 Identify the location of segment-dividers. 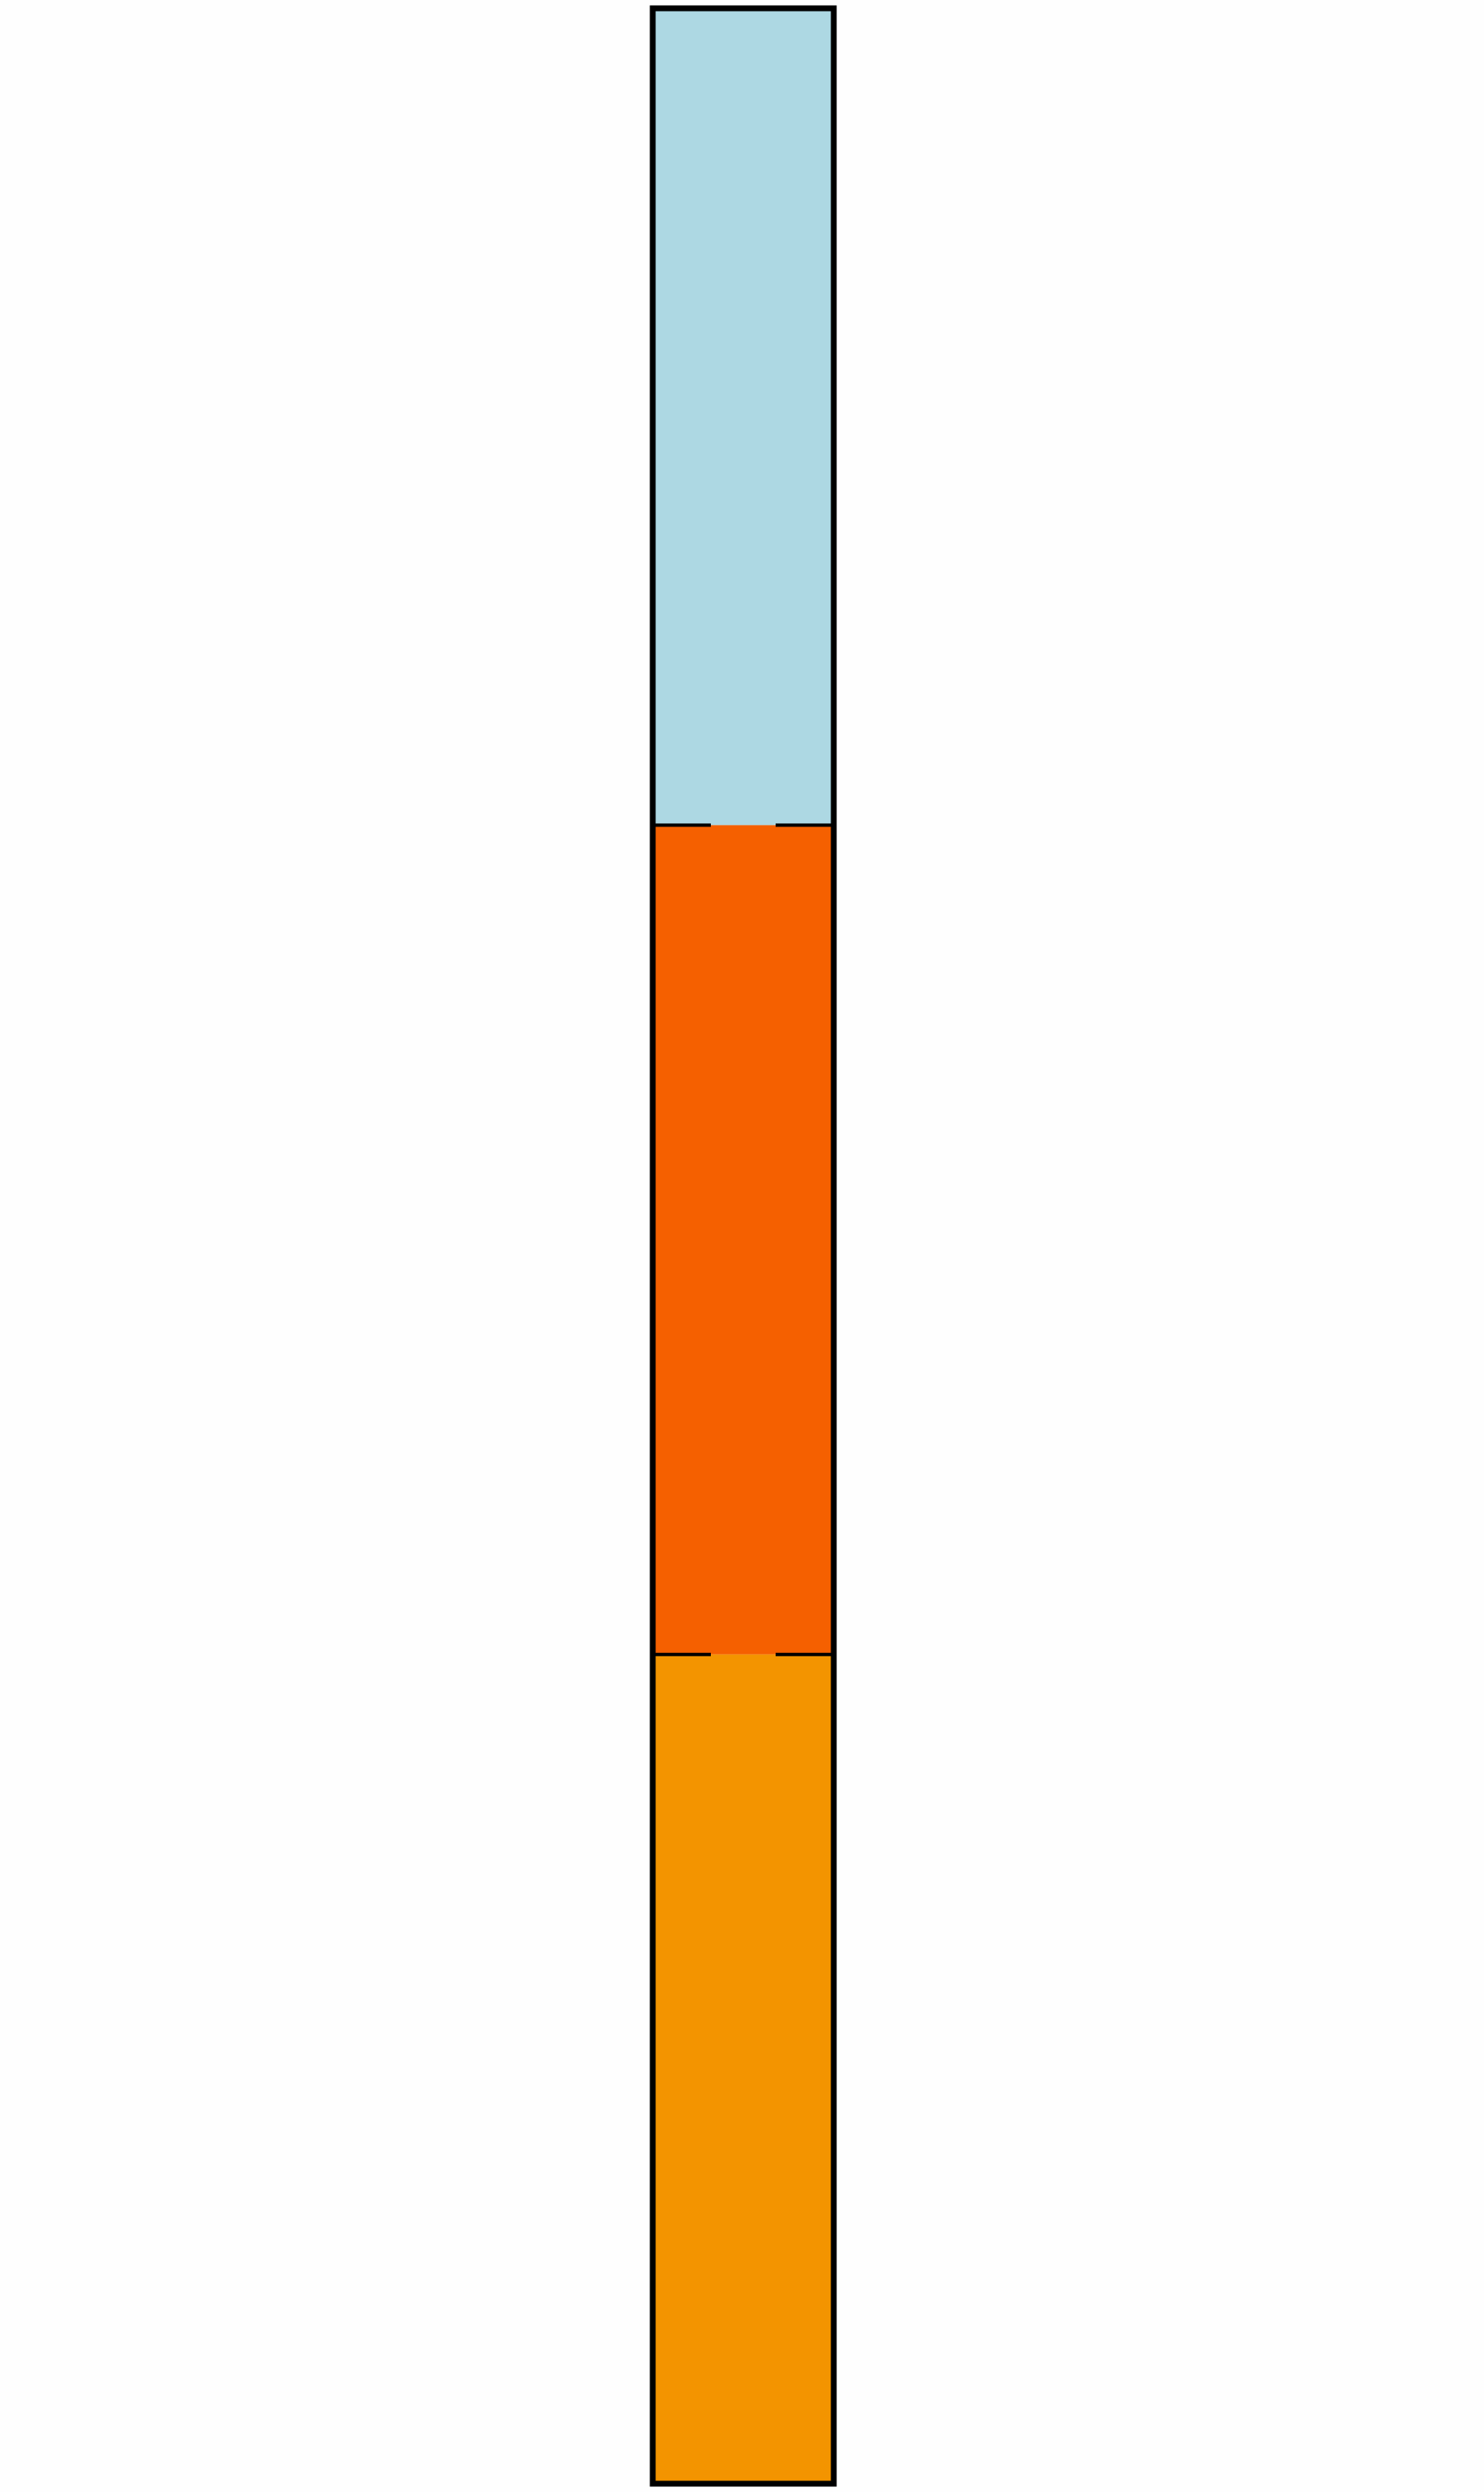
(743, 1239).